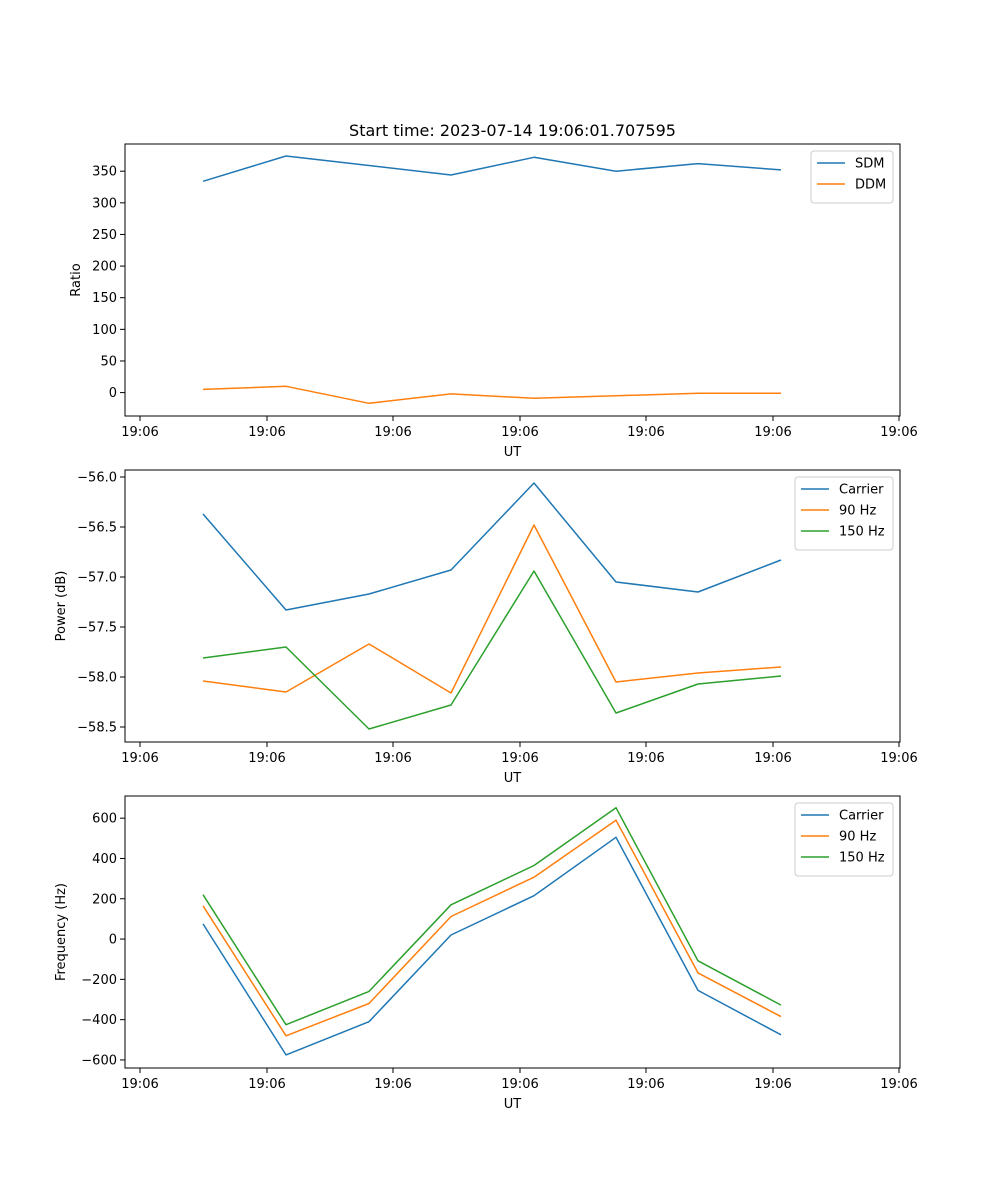 This screenshot has width=1000, height=1200. What do you see at coordinates (76, 279) in the screenshot?
I see `y-axis-label: Ratio` at bounding box center [76, 279].